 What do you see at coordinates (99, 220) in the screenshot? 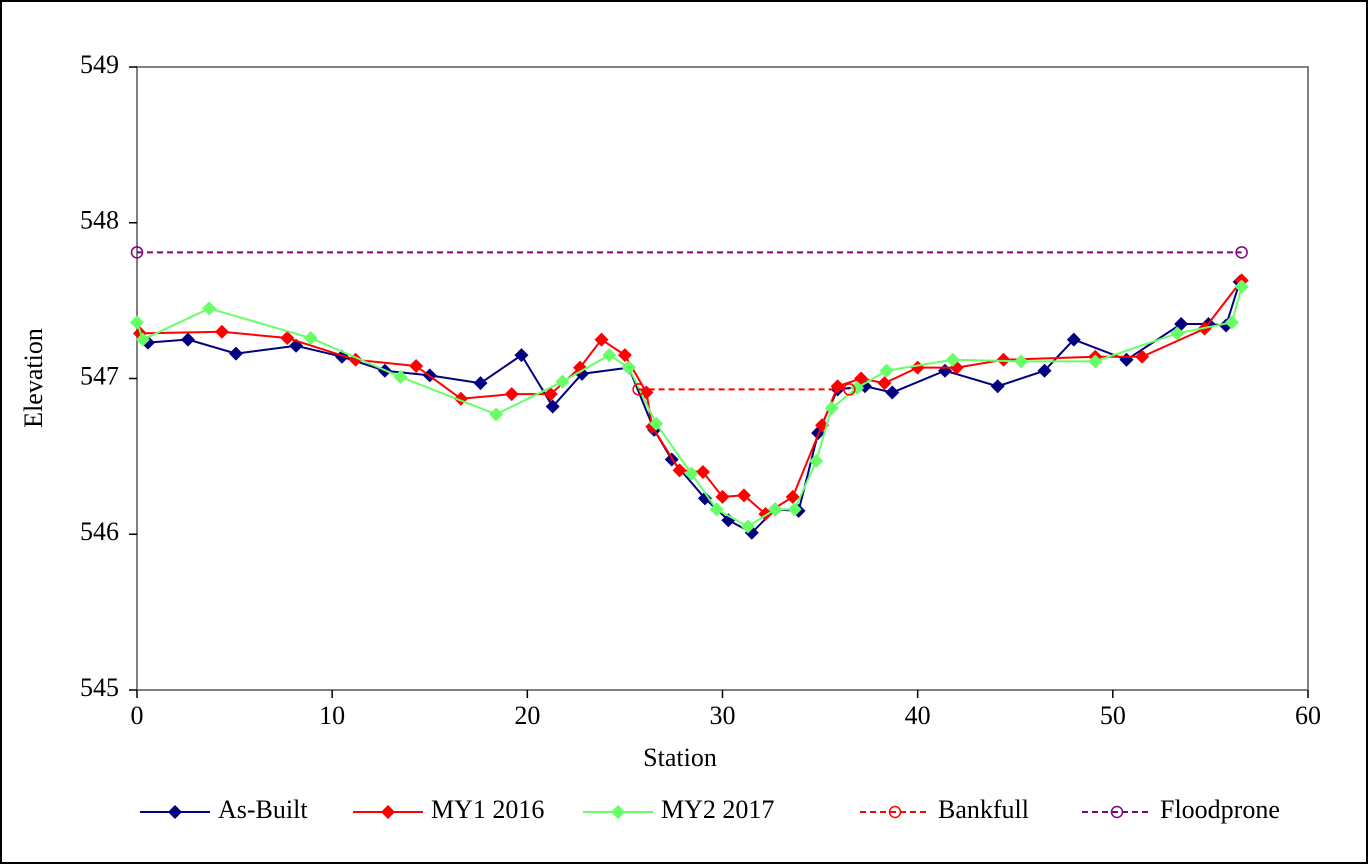
I see `y-tick-label: 548` at bounding box center [99, 220].